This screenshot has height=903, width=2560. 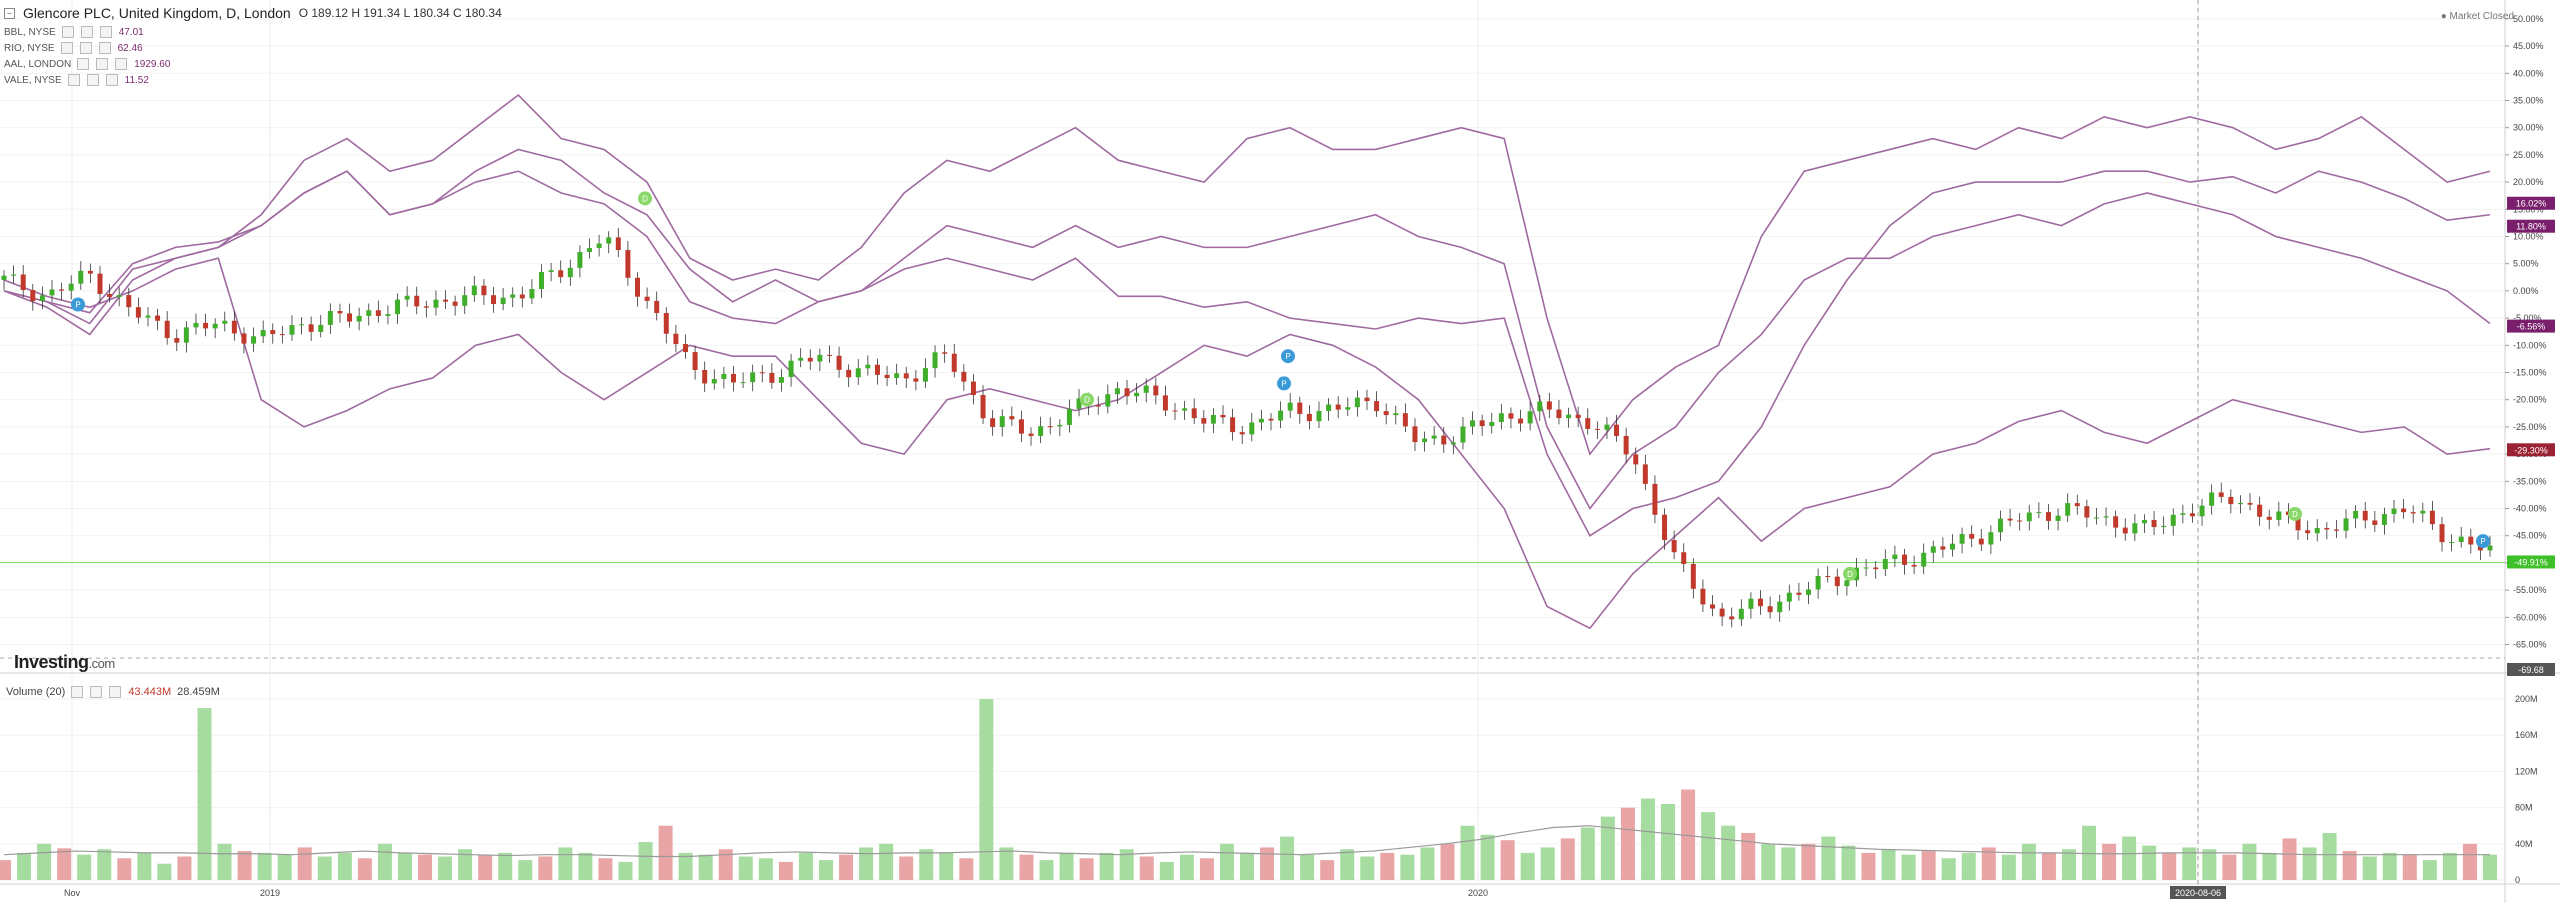 I want to click on volume-tick-label: 40M, so click(x=2524, y=844).